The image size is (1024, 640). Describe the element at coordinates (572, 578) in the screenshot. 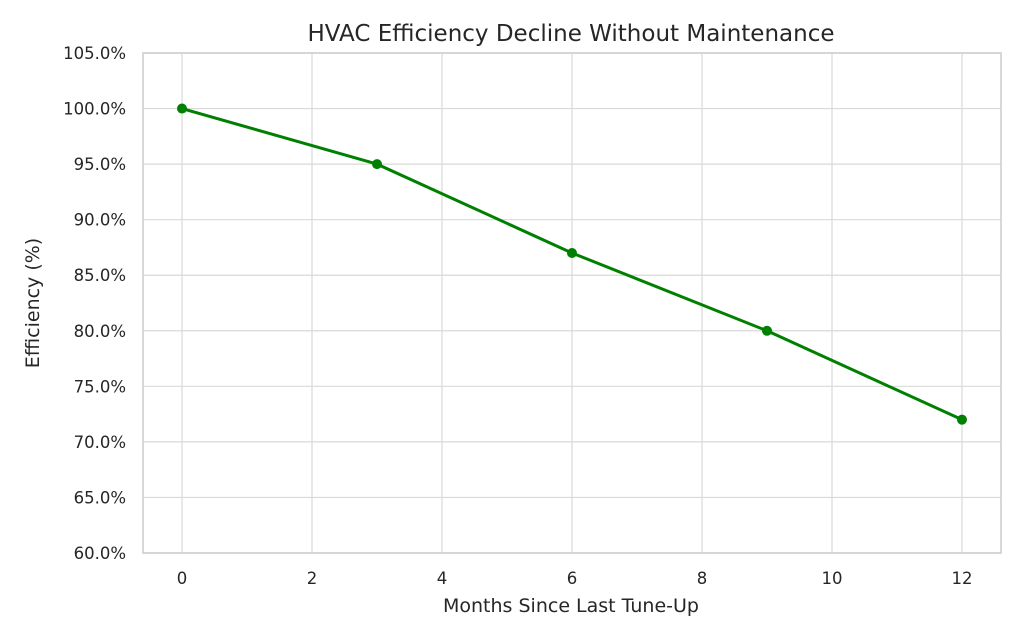

I see `x-tick-label: 6` at that location.